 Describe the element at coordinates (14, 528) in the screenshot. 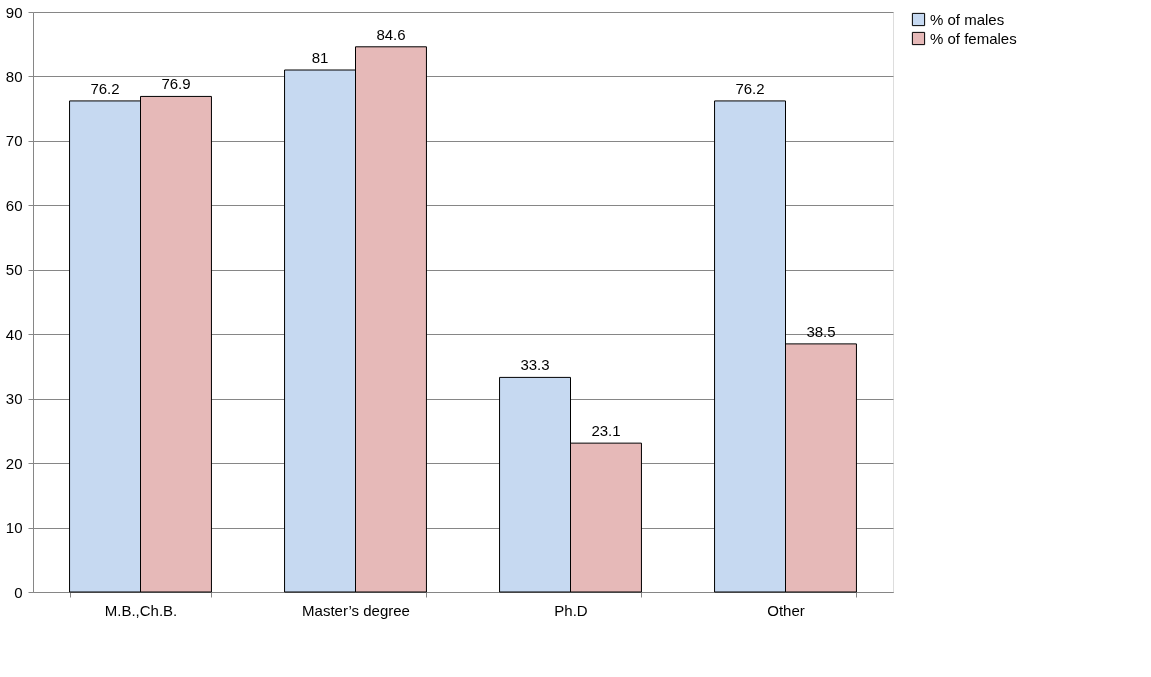

I see `y-tick-label: 10` at that location.